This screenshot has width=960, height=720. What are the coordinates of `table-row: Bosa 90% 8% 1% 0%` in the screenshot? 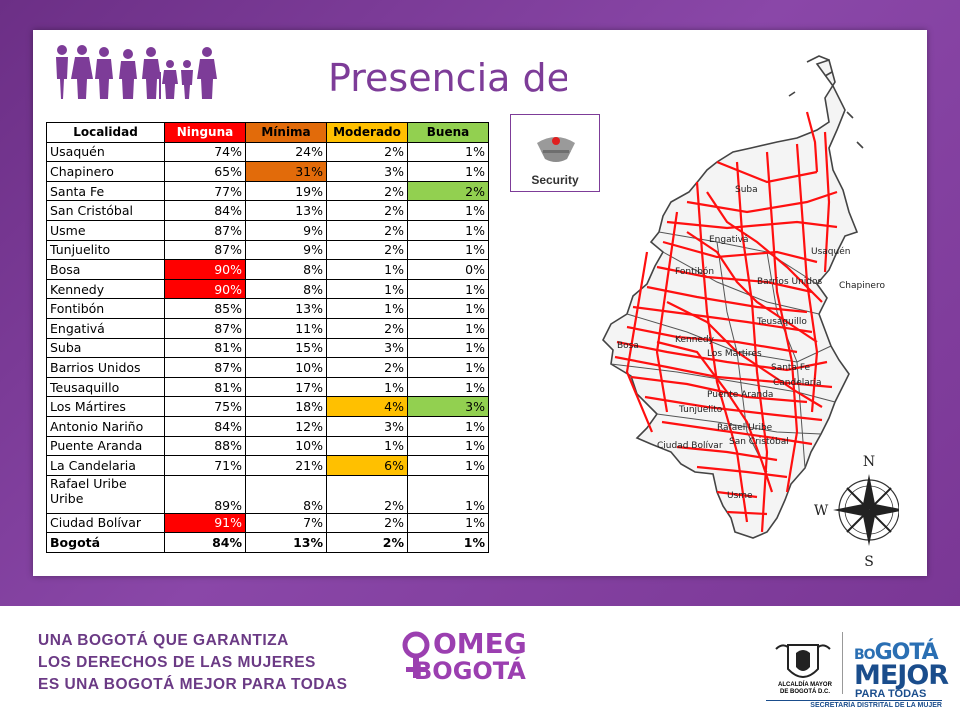 It's located at (267, 269).